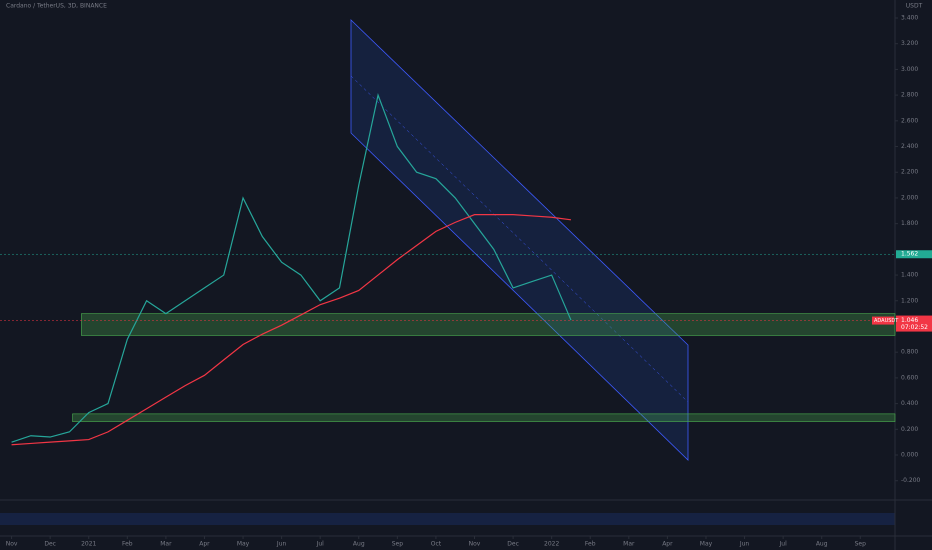  Describe the element at coordinates (909, 403) in the screenshot. I see `y-tick-label: 0.400` at that location.